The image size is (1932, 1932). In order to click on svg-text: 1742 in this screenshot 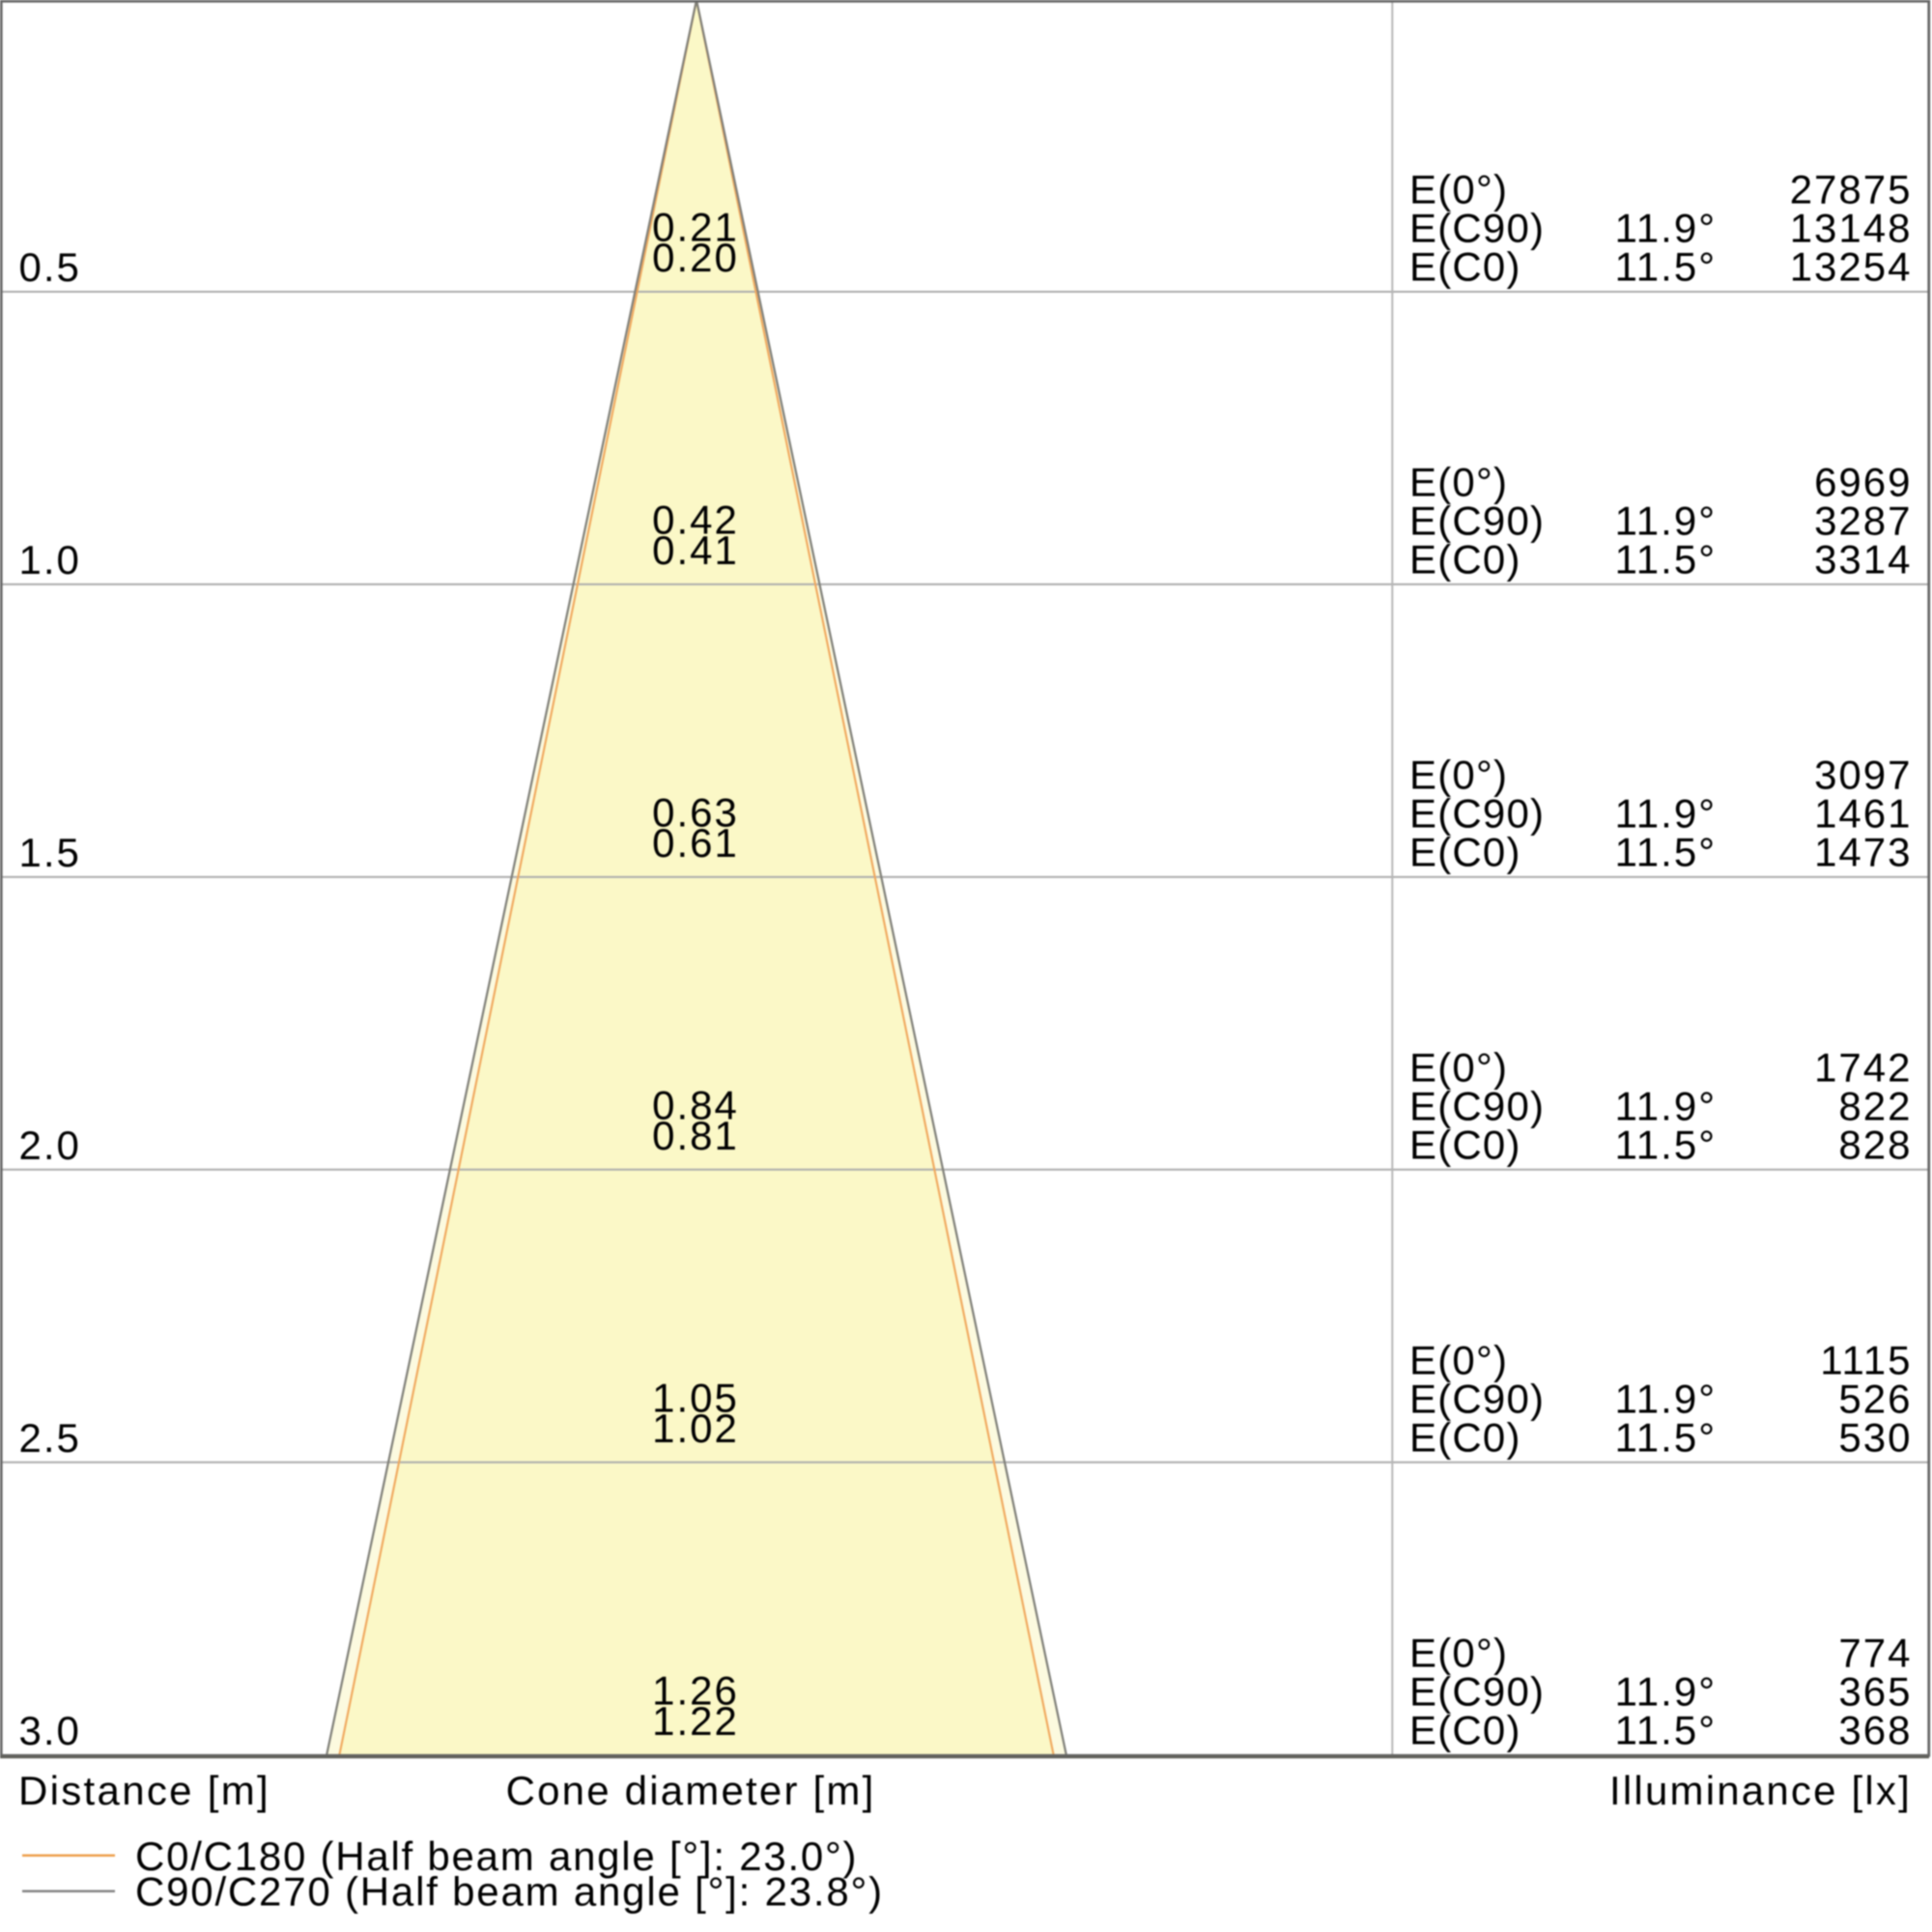, I will do `click(1863, 1067)`.